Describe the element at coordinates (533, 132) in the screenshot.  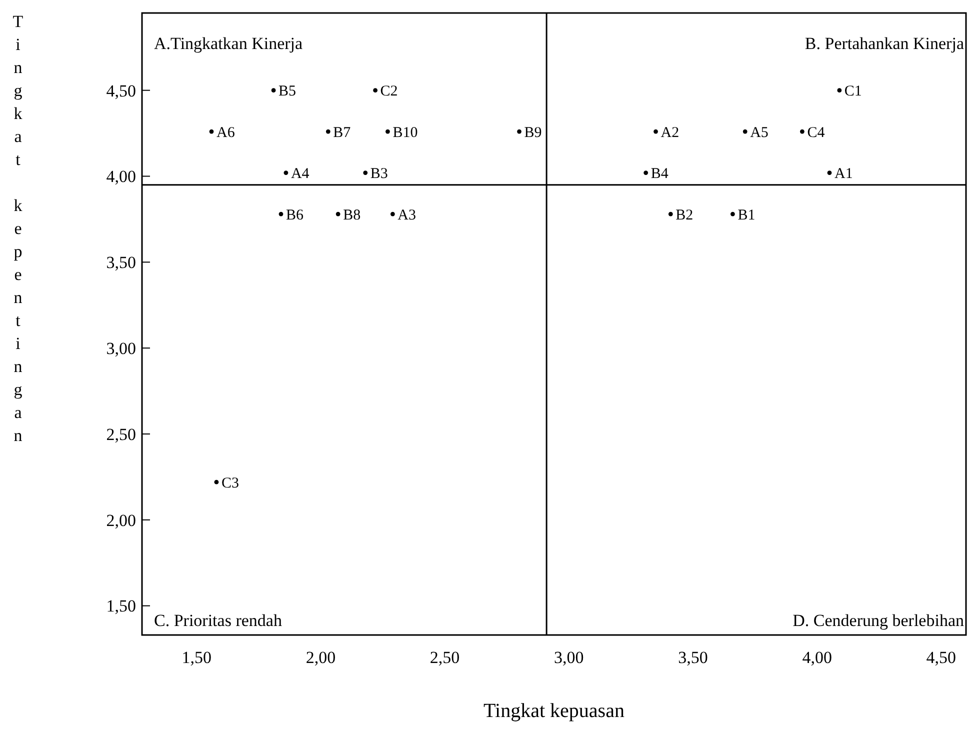
I see `annotation: B9` at that location.